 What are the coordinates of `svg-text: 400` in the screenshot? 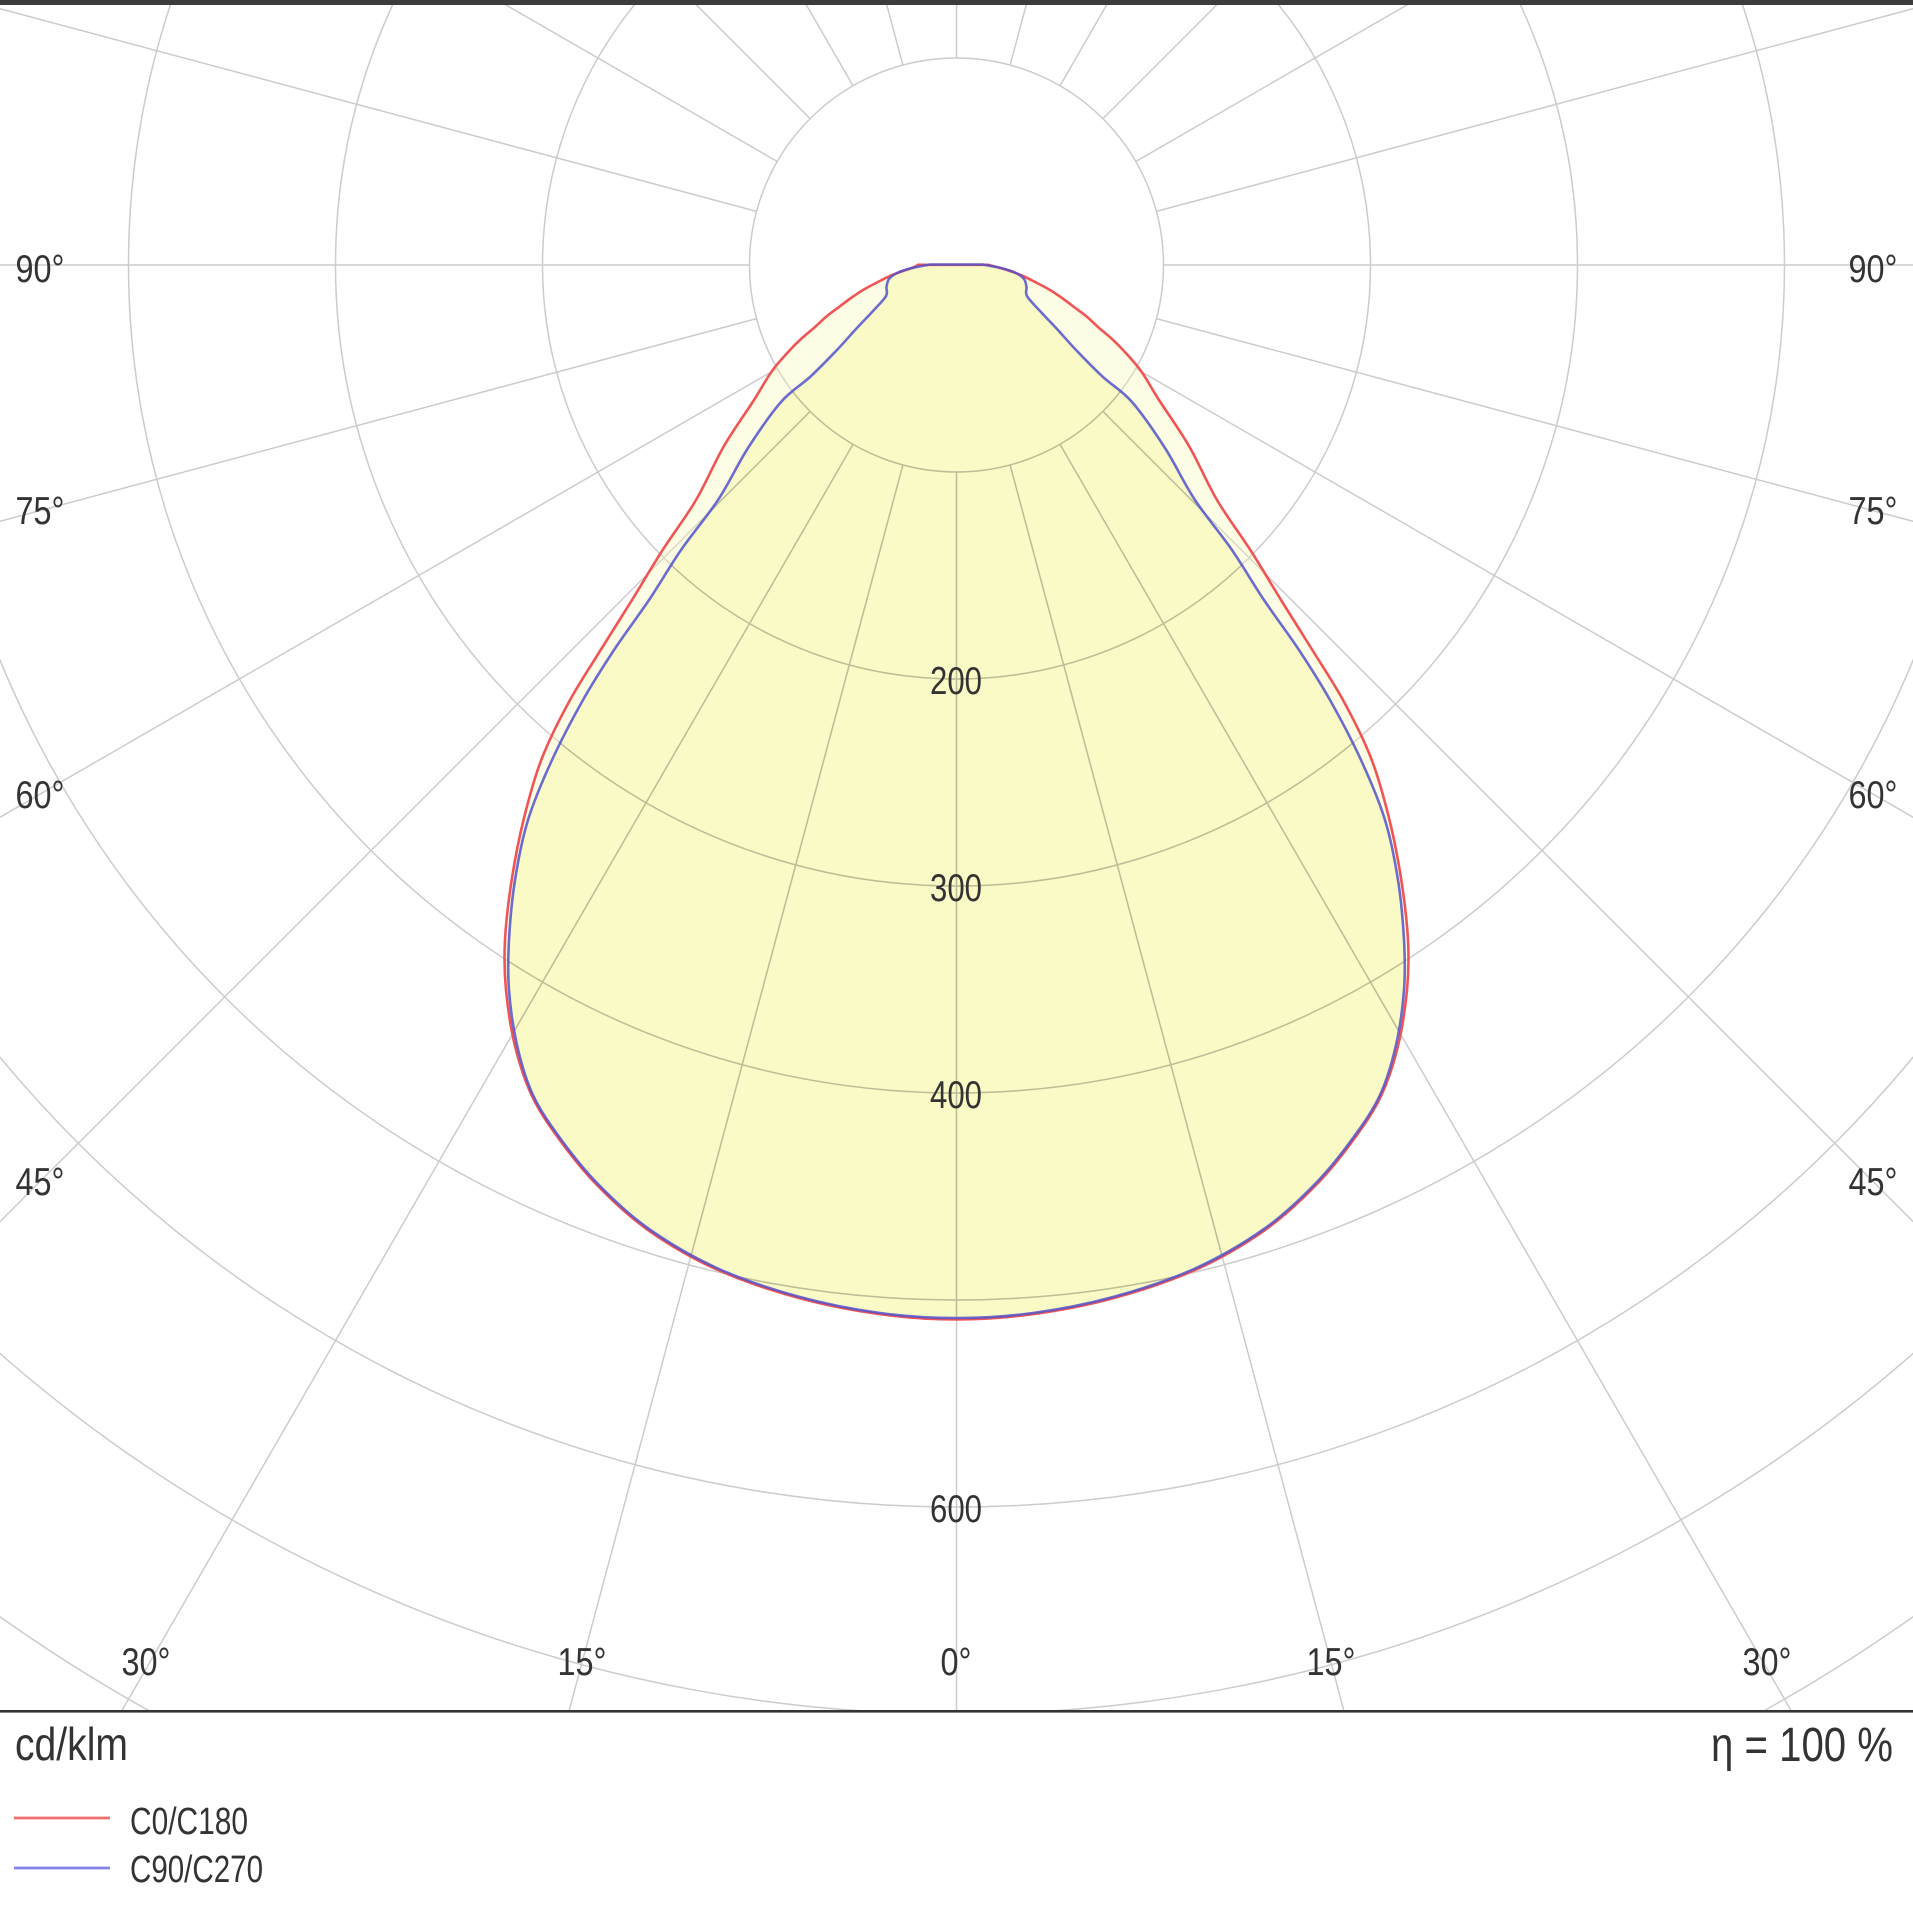 It's located at (956, 1095).